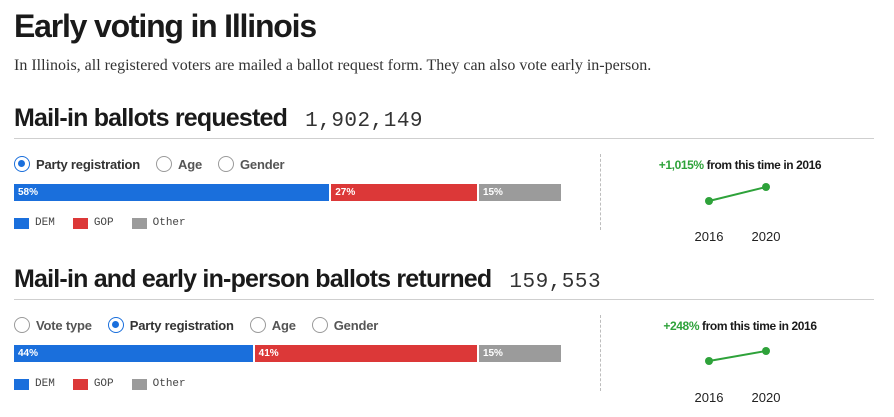 Image resolution: width=894 pixels, height=417 pixels. I want to click on section-header: Mail-in ballots requested 1,902,149, so click(218, 118).